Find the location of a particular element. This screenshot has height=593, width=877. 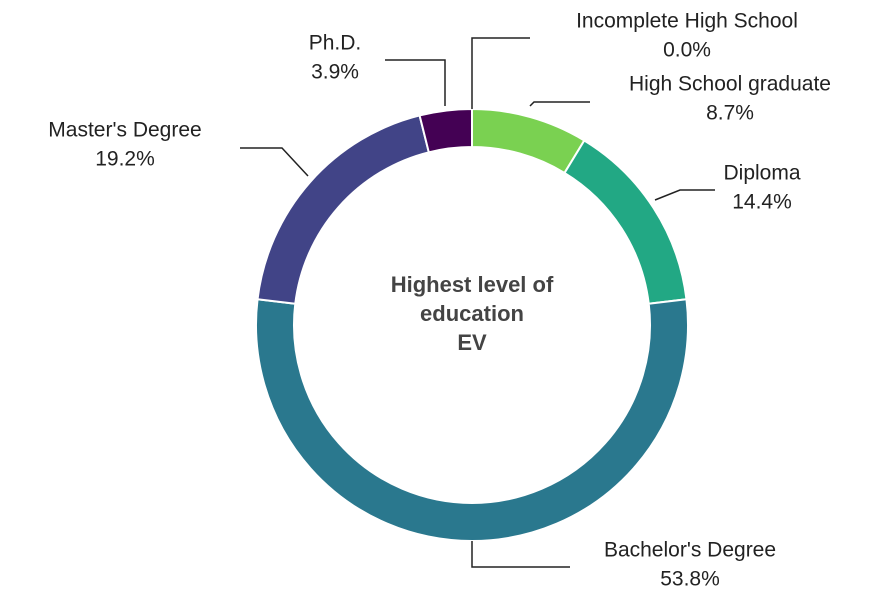

slice-value: 0.0% is located at coordinates (687, 50).